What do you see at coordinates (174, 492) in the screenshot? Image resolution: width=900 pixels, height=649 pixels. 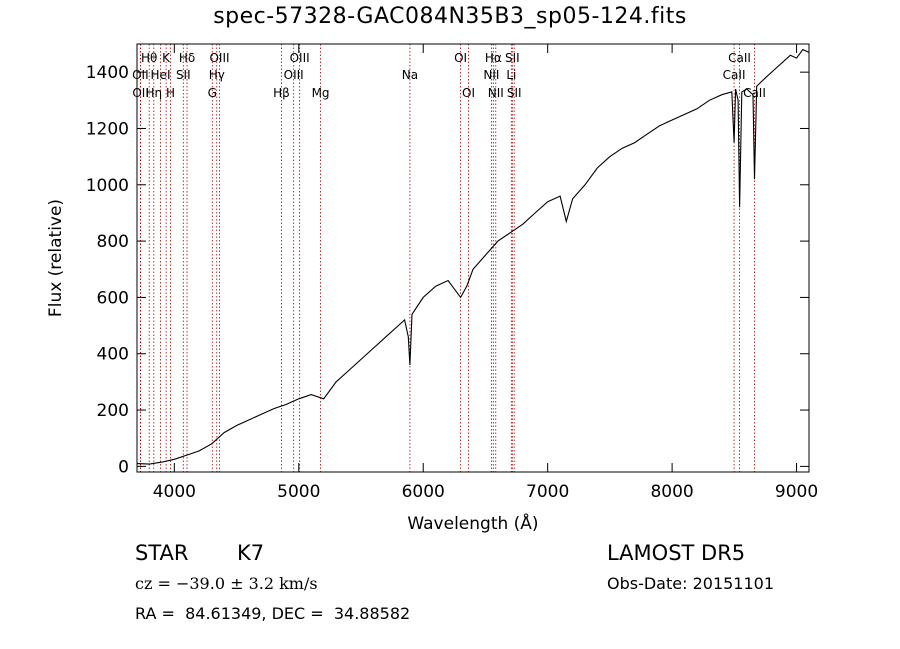 I see `x-tick-label-0: 4000` at bounding box center [174, 492].